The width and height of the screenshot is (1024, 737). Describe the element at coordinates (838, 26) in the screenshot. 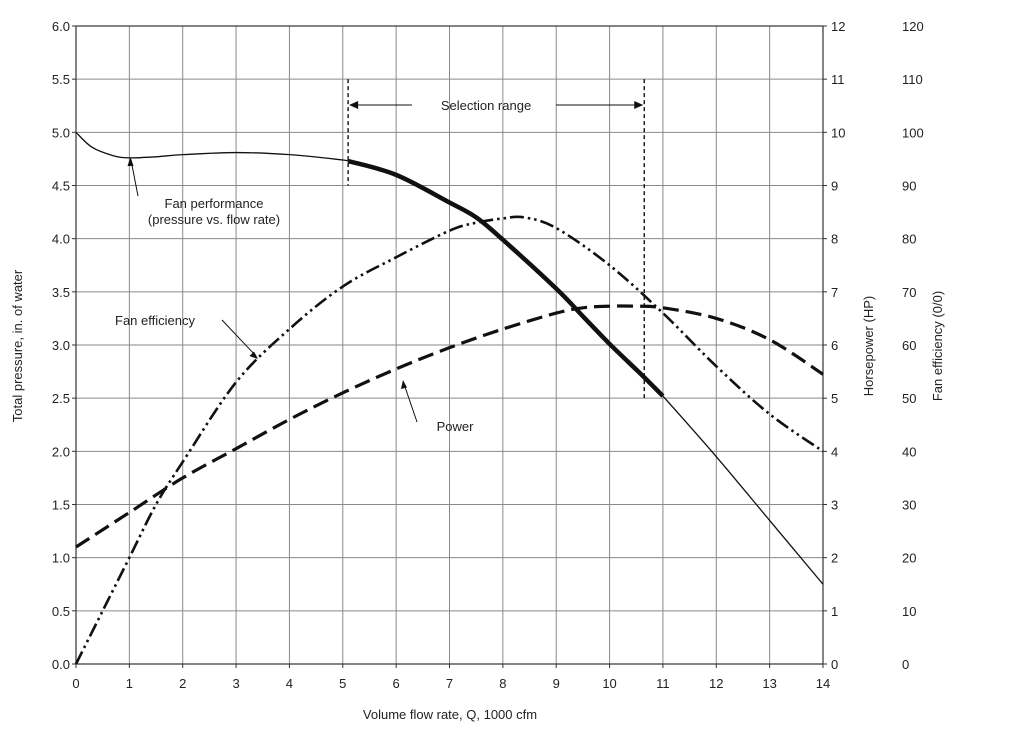

I see `y-horsepower-tick-label: 12` at that location.